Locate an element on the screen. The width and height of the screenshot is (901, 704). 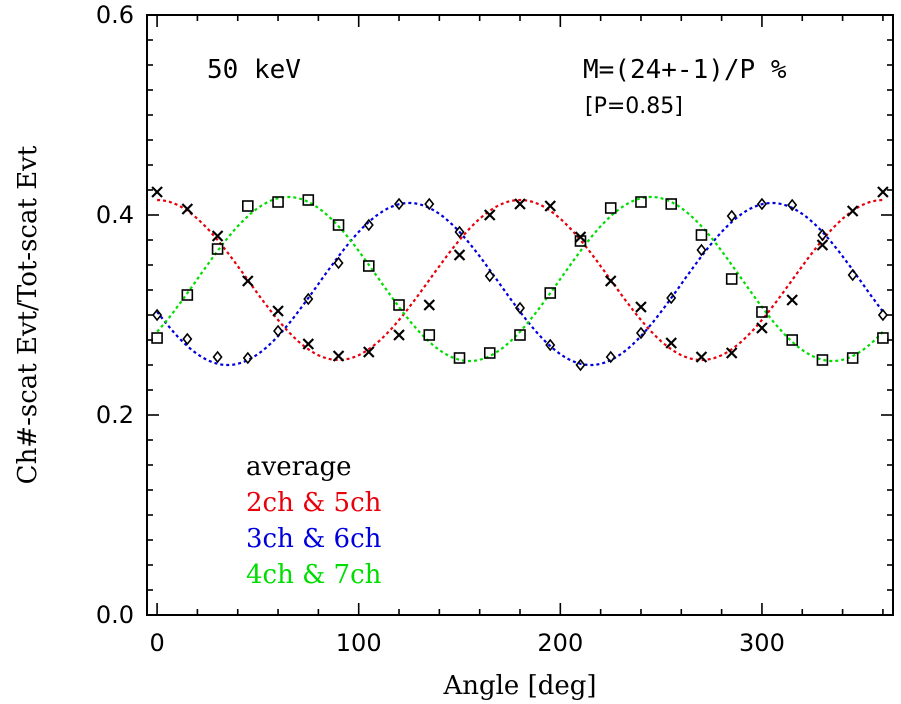
y-tick-label: 0.6 is located at coordinates (115, 15).